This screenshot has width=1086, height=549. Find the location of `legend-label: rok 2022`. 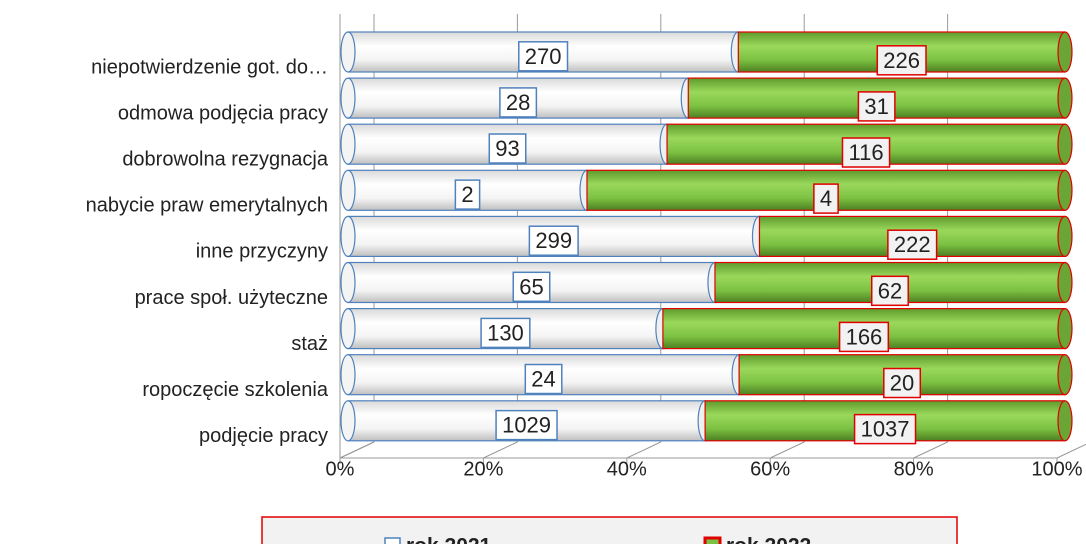

legend-label: rok 2022 is located at coordinates (768, 539).